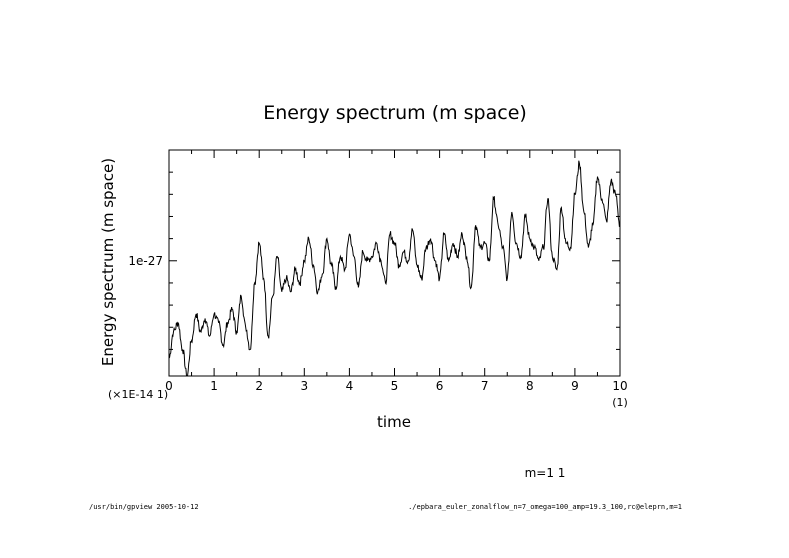  I want to click on x-axis-tick-labels: 0 1 2 3 4 5 6 7 8 9 10, so click(396, 386).